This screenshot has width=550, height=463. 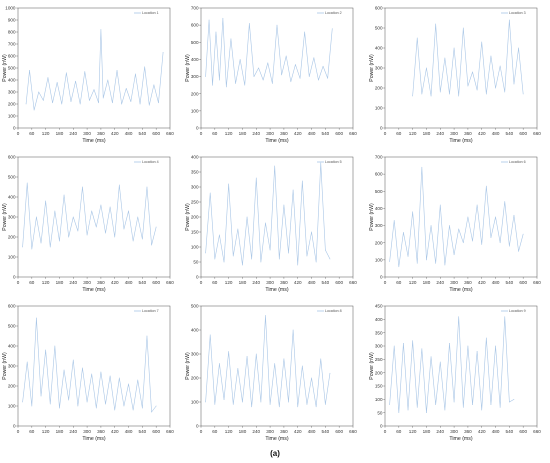 What do you see at coordinates (146, 162) in the screenshot?
I see `legend: Location 4` at bounding box center [146, 162].